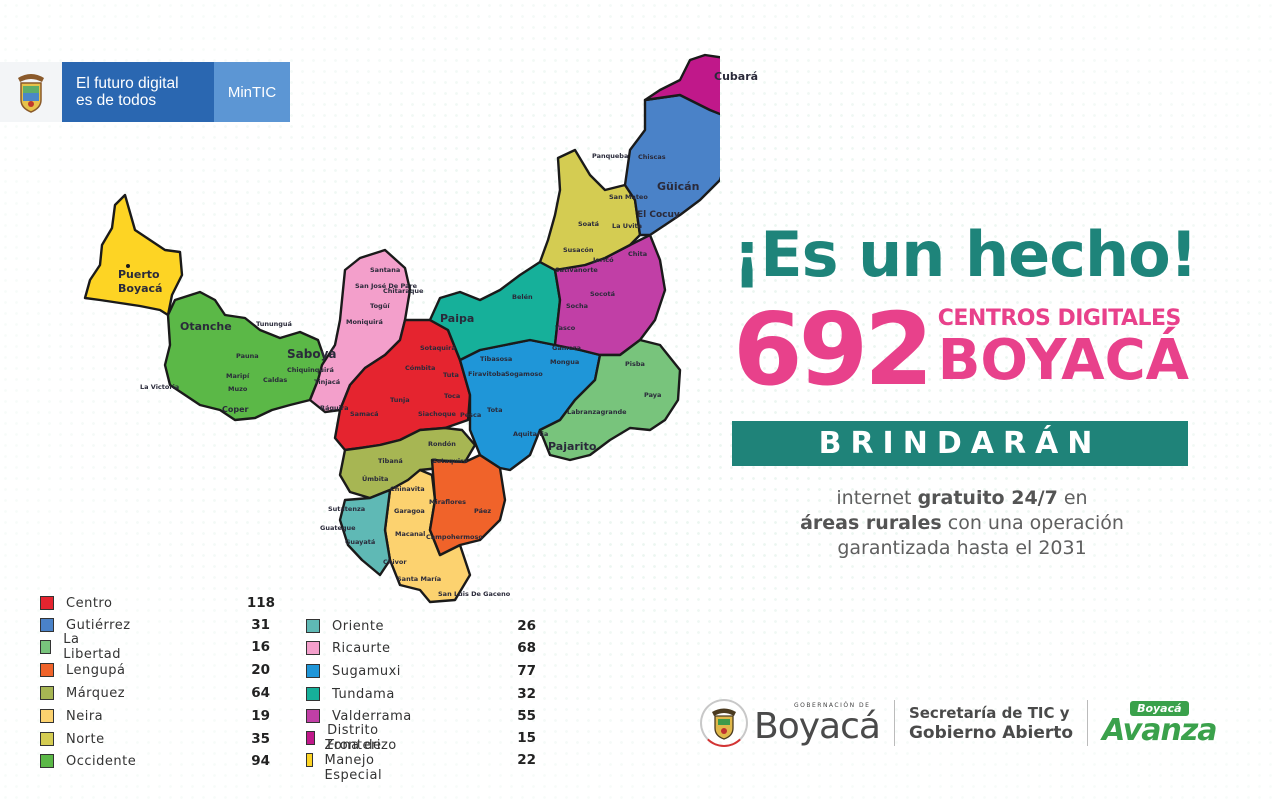  What do you see at coordinates (526, 760) in the screenshot?
I see `legend-count: 22` at bounding box center [526, 760].